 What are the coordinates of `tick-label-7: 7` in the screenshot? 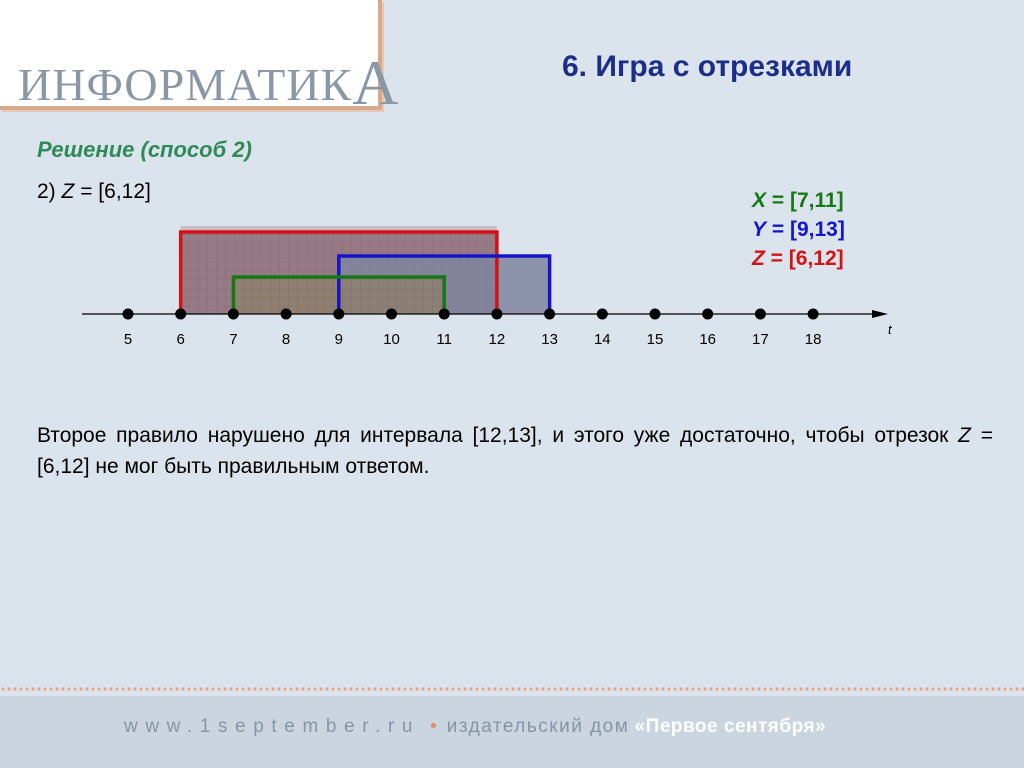 It's located at (233, 339).